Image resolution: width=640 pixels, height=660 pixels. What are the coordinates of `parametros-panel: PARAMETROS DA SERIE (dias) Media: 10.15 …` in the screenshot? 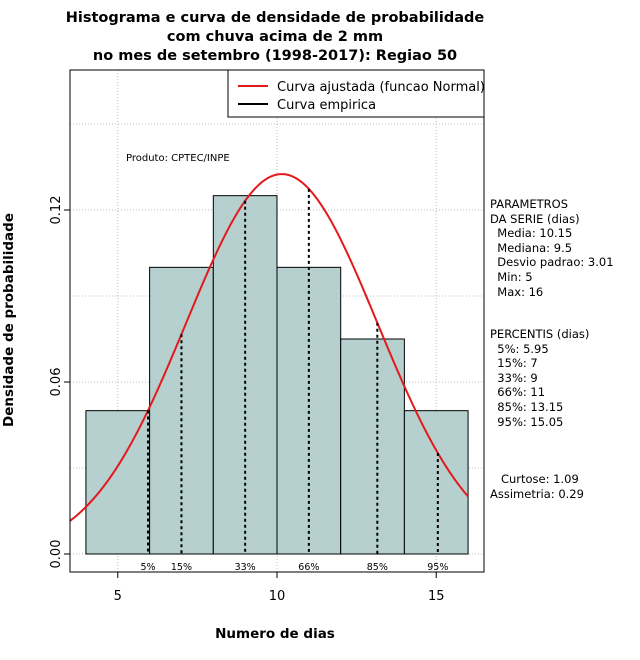 It's located at (552, 248).